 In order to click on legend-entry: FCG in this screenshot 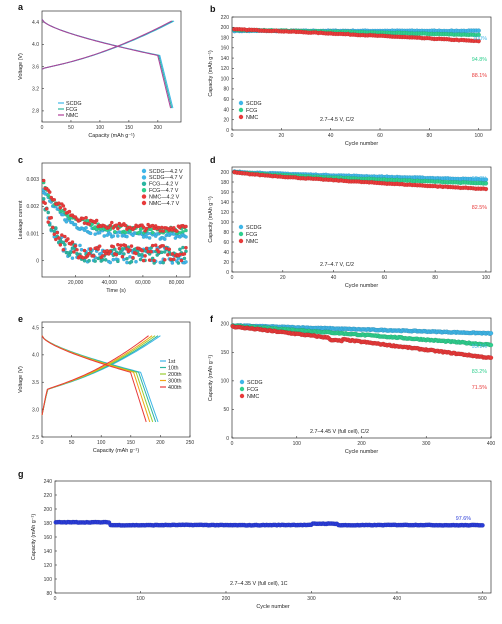, I will do `click(251, 235)`.